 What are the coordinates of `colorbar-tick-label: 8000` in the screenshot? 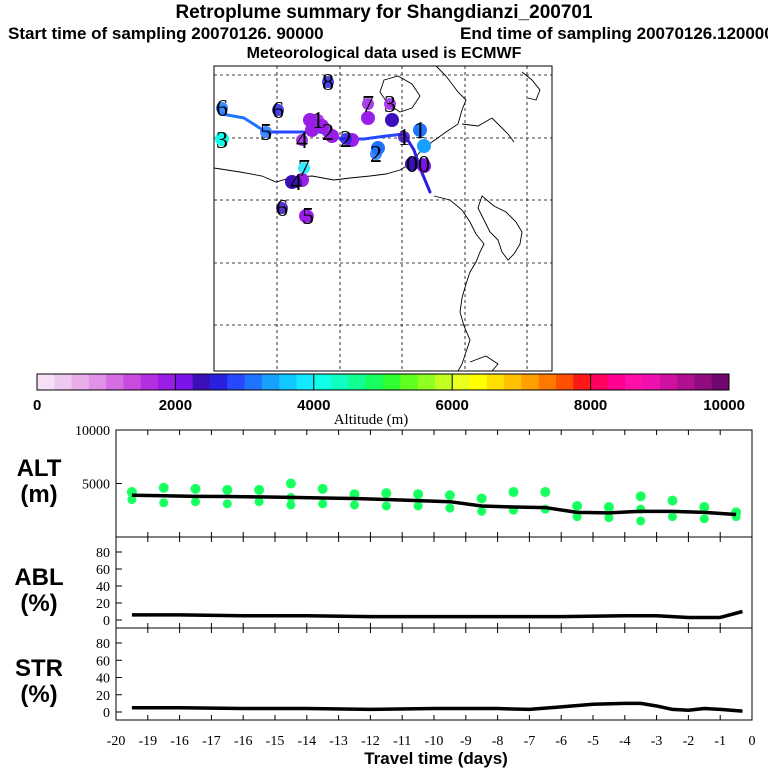 It's located at (590, 405).